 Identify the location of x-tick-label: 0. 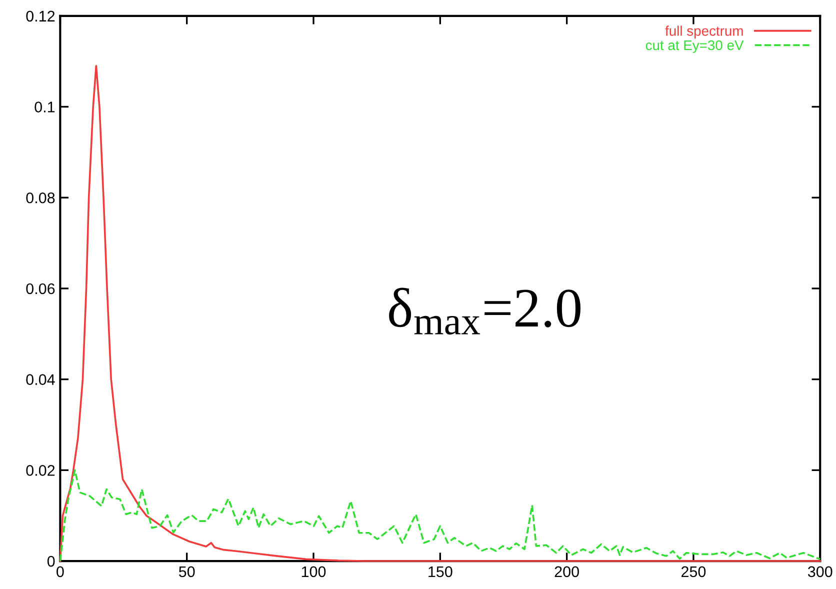
(60, 572).